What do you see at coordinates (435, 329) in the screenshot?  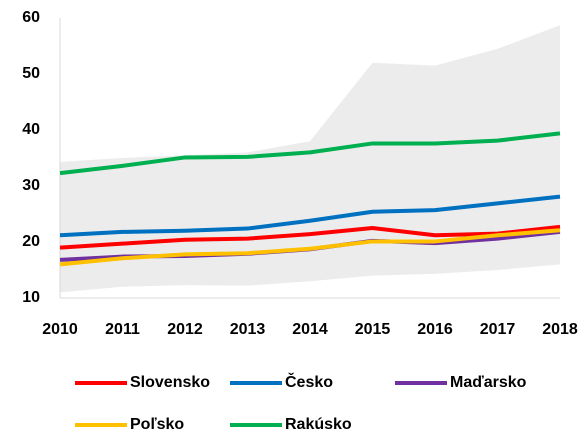 I see `x-tick-label: 2016` at bounding box center [435, 329].